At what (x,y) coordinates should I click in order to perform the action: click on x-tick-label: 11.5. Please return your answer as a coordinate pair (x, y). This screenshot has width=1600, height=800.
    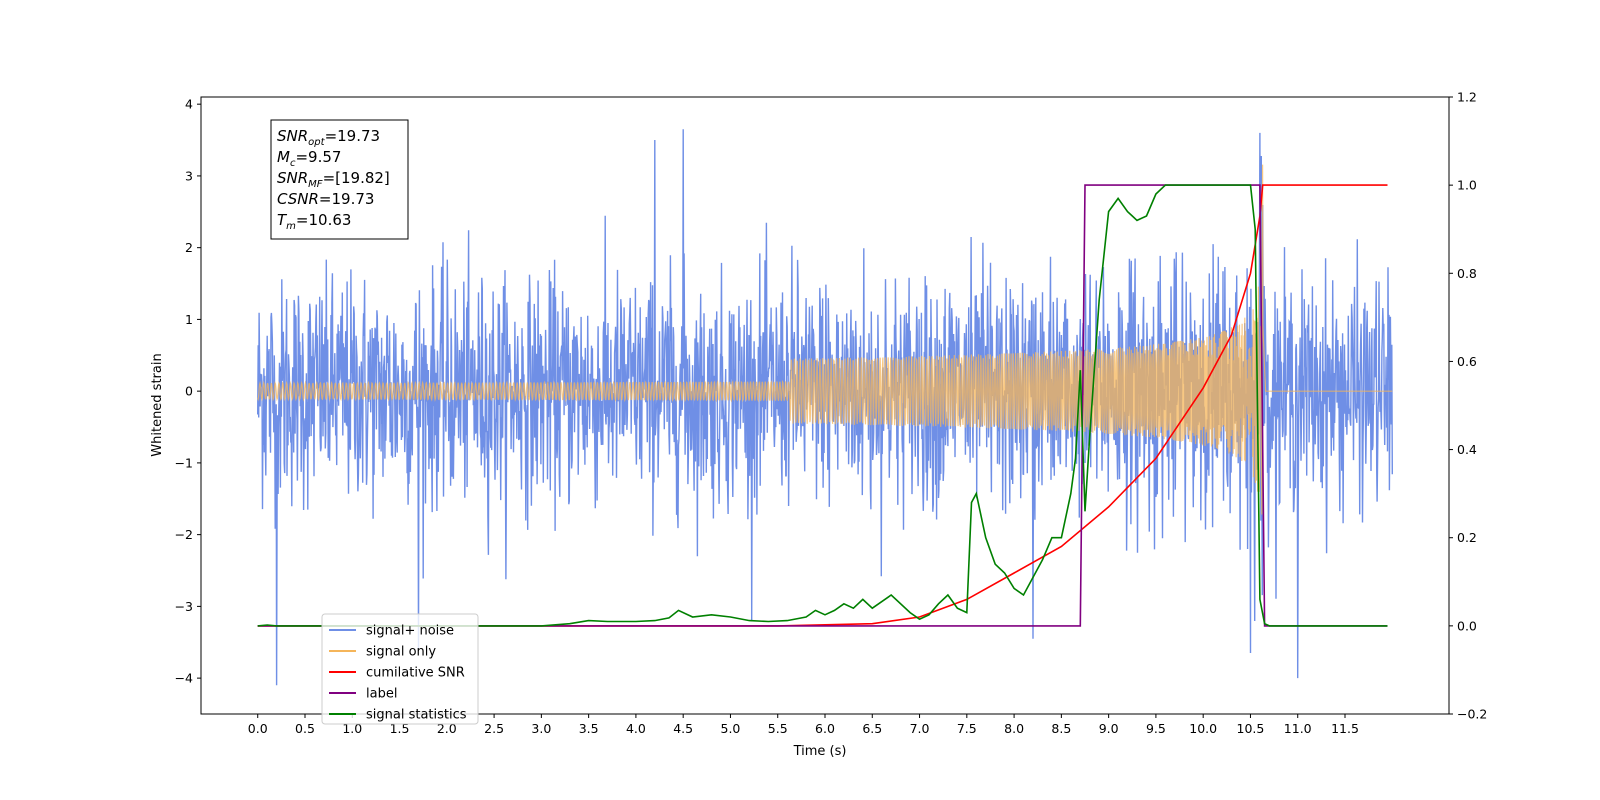
    Looking at the image, I should click on (1345, 728).